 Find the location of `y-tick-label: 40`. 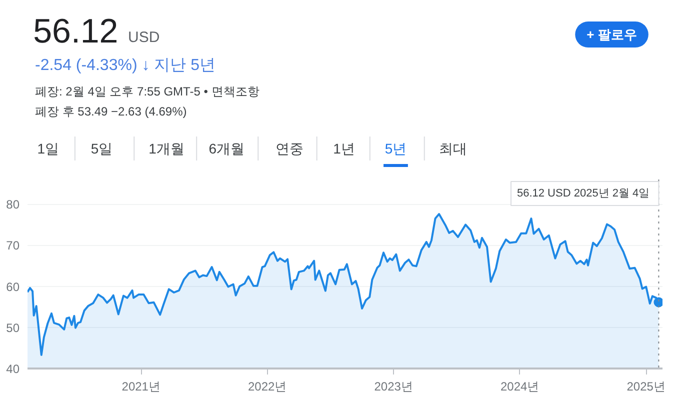

y-tick-label: 40 is located at coordinates (13, 369).